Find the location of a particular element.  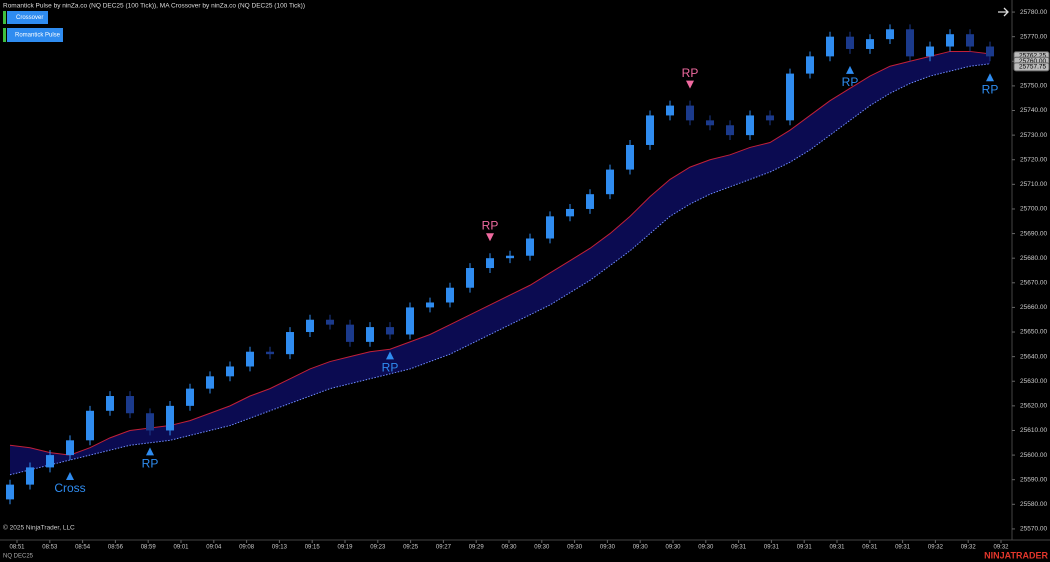

x-tick-label: 09:29 is located at coordinates (477, 548).